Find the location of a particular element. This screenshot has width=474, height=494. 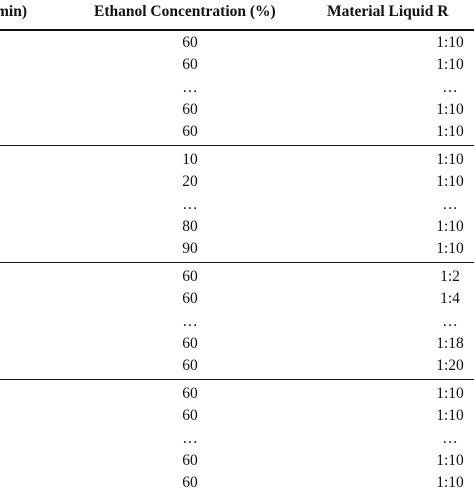

cell-material-liquid-ratio: 1:4 is located at coordinates (450, 298).